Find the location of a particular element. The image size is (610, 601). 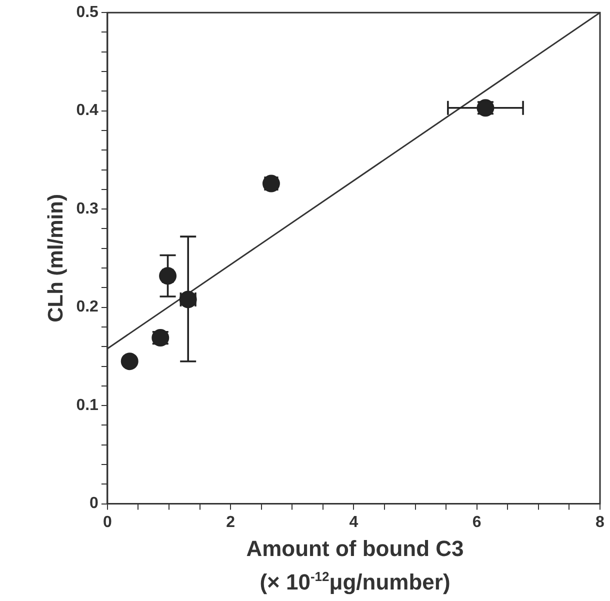

y-tick-label: 0.3 is located at coordinates (87, 209).